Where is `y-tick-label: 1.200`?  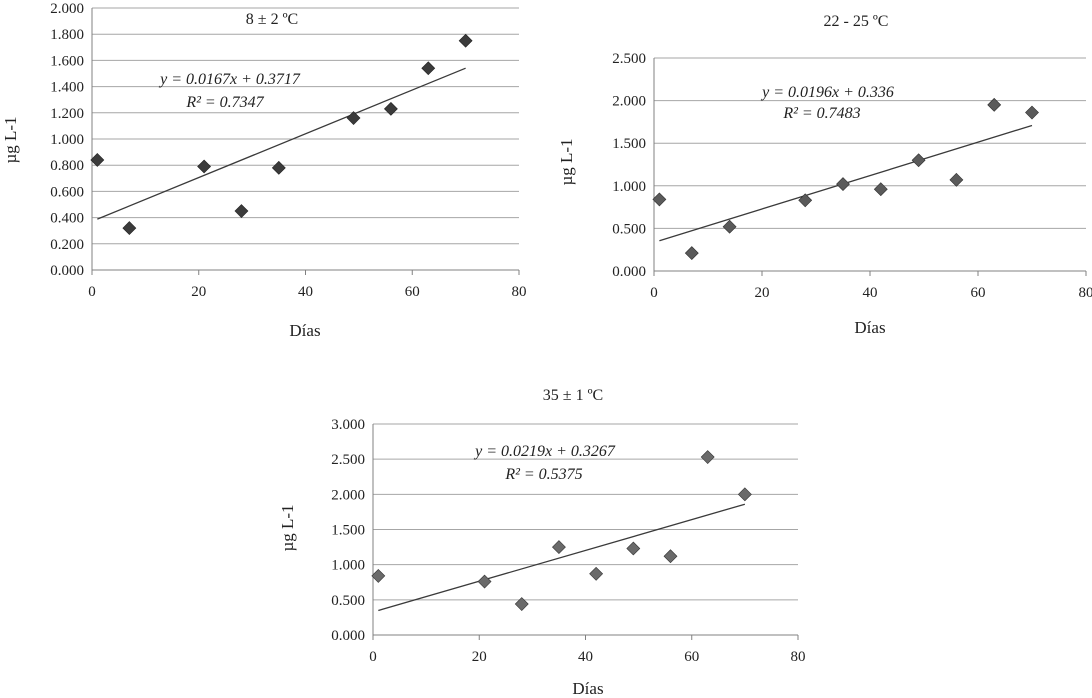
y-tick-label: 1.200 is located at coordinates (67, 114).